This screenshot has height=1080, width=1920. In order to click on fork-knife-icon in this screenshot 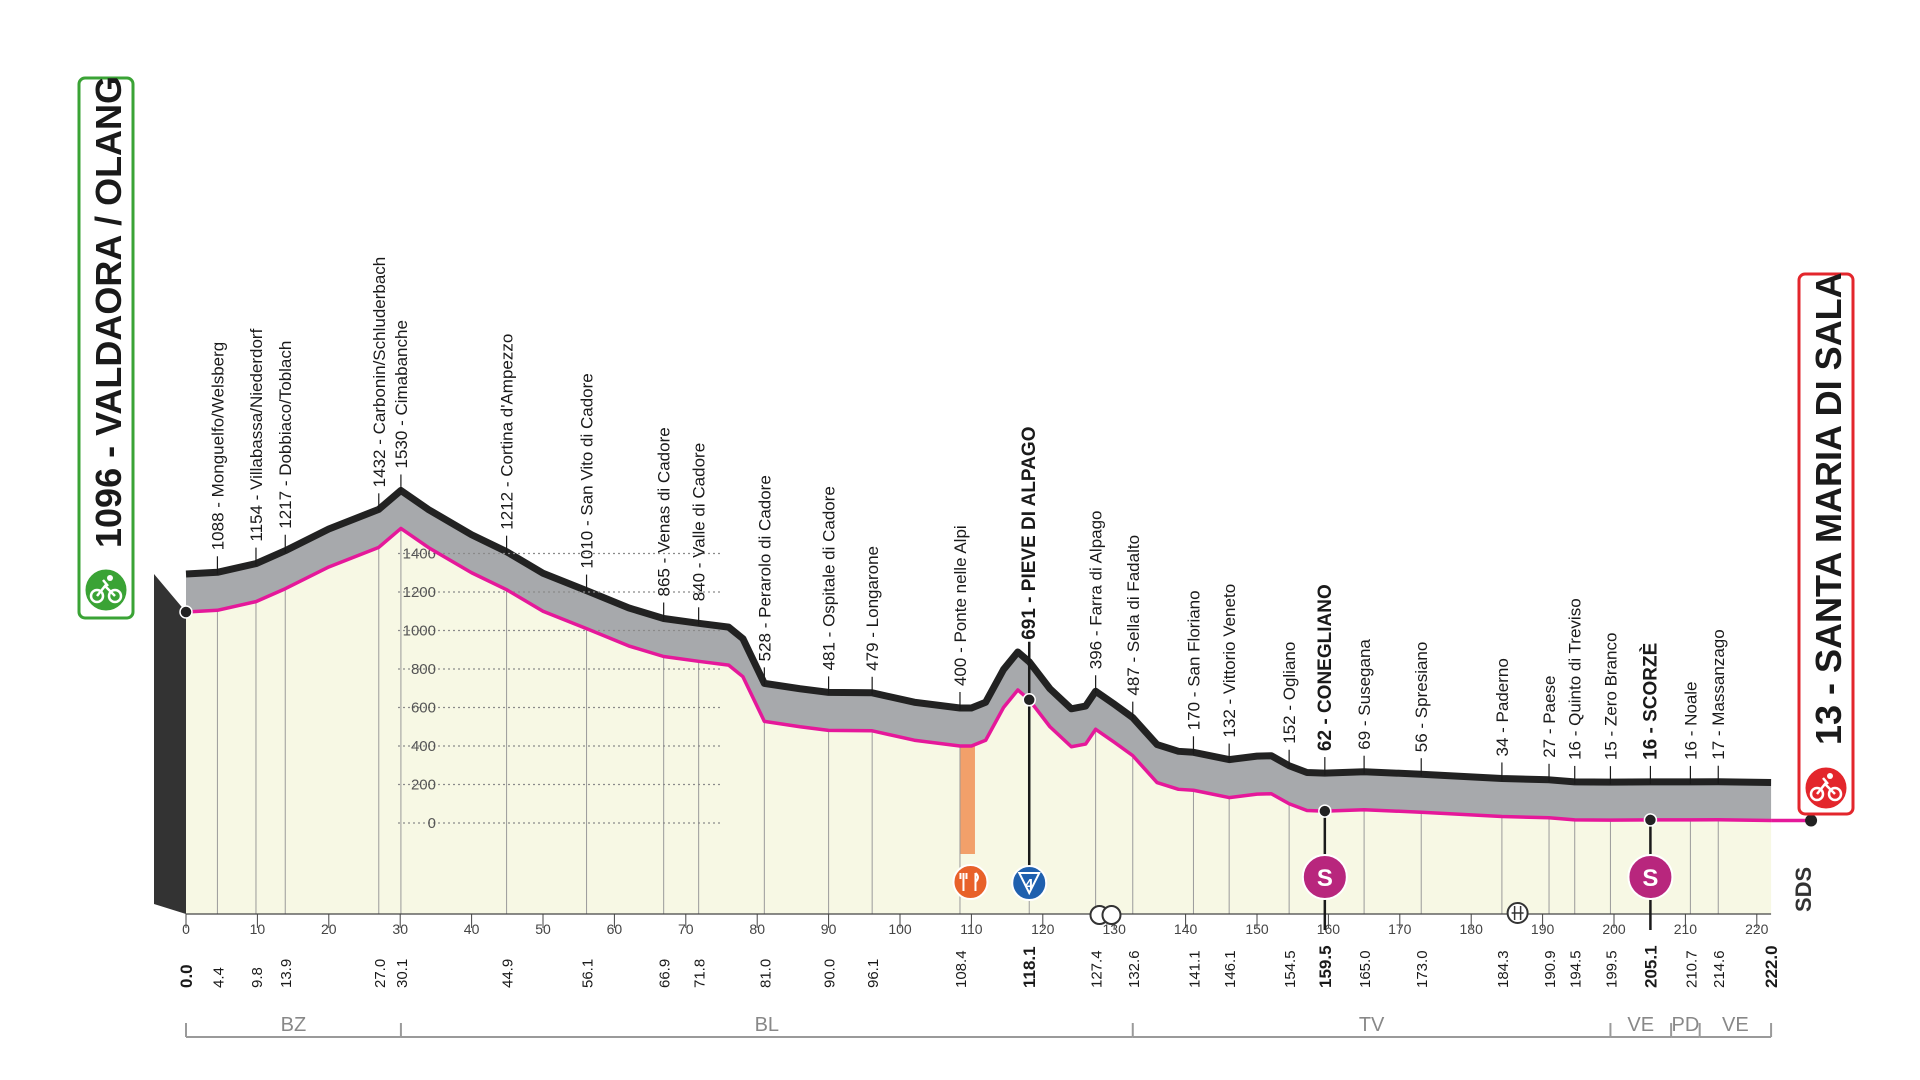, I will do `click(969, 881)`.